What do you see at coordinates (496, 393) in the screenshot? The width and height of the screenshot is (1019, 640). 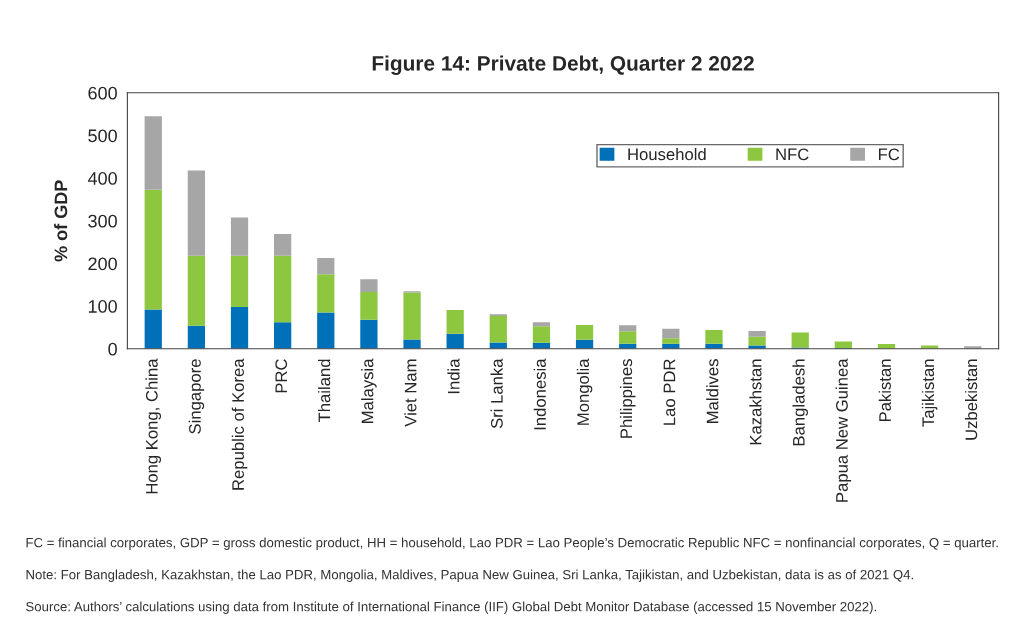 I see `x-tick-label: Sri Lanka` at bounding box center [496, 393].